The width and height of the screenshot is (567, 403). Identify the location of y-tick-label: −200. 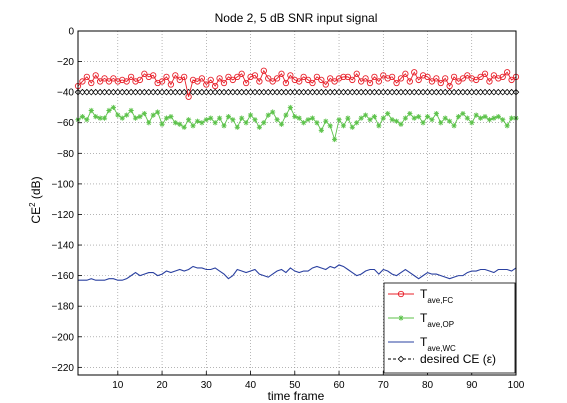
(62, 337).